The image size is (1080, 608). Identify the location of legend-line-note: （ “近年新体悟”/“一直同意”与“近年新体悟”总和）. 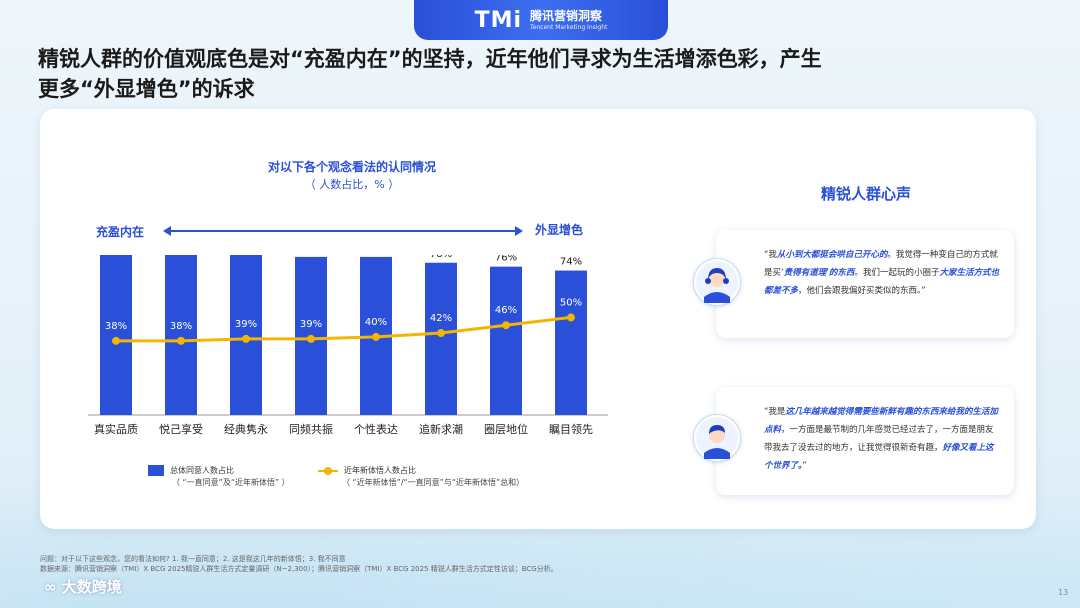
(433, 482).